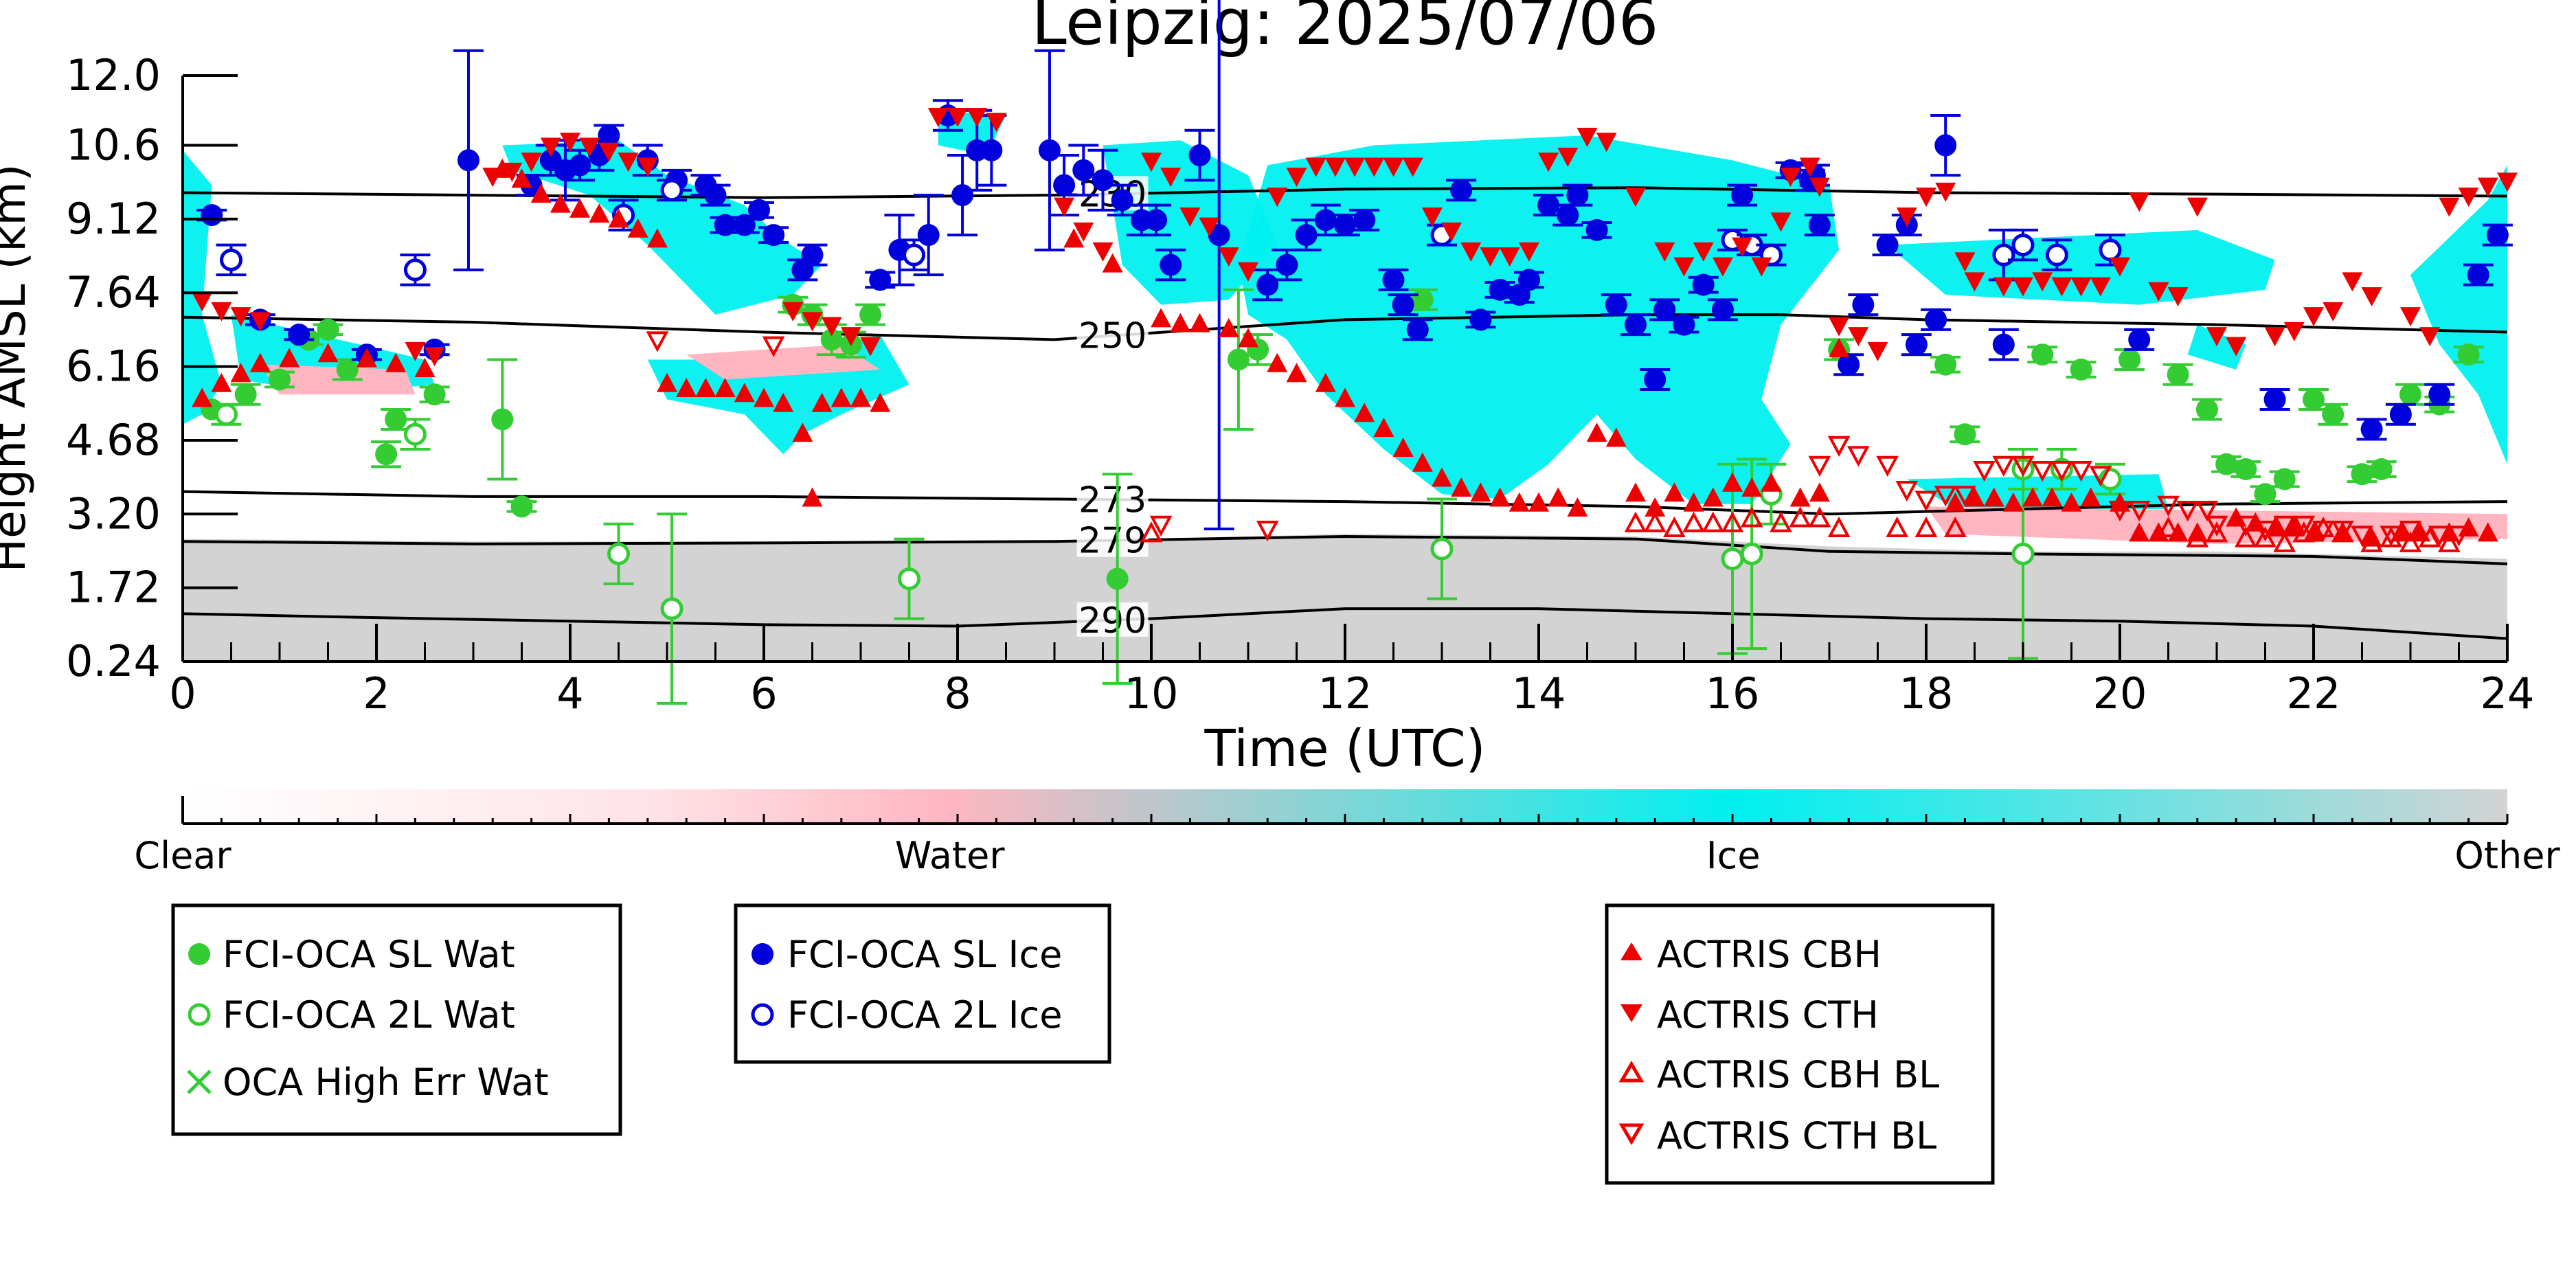 This screenshot has width=2576, height=1288. Describe the element at coordinates (113, 440) in the screenshot. I see `y-tick-label: 4.68` at that location.